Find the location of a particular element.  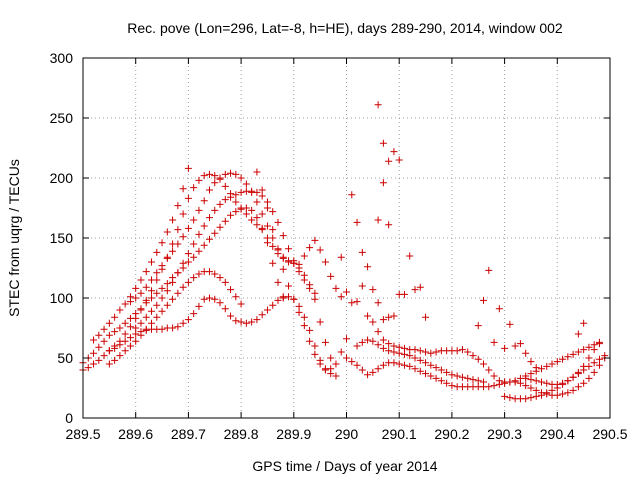

y-tick-label: 50 is located at coordinates (65, 358).